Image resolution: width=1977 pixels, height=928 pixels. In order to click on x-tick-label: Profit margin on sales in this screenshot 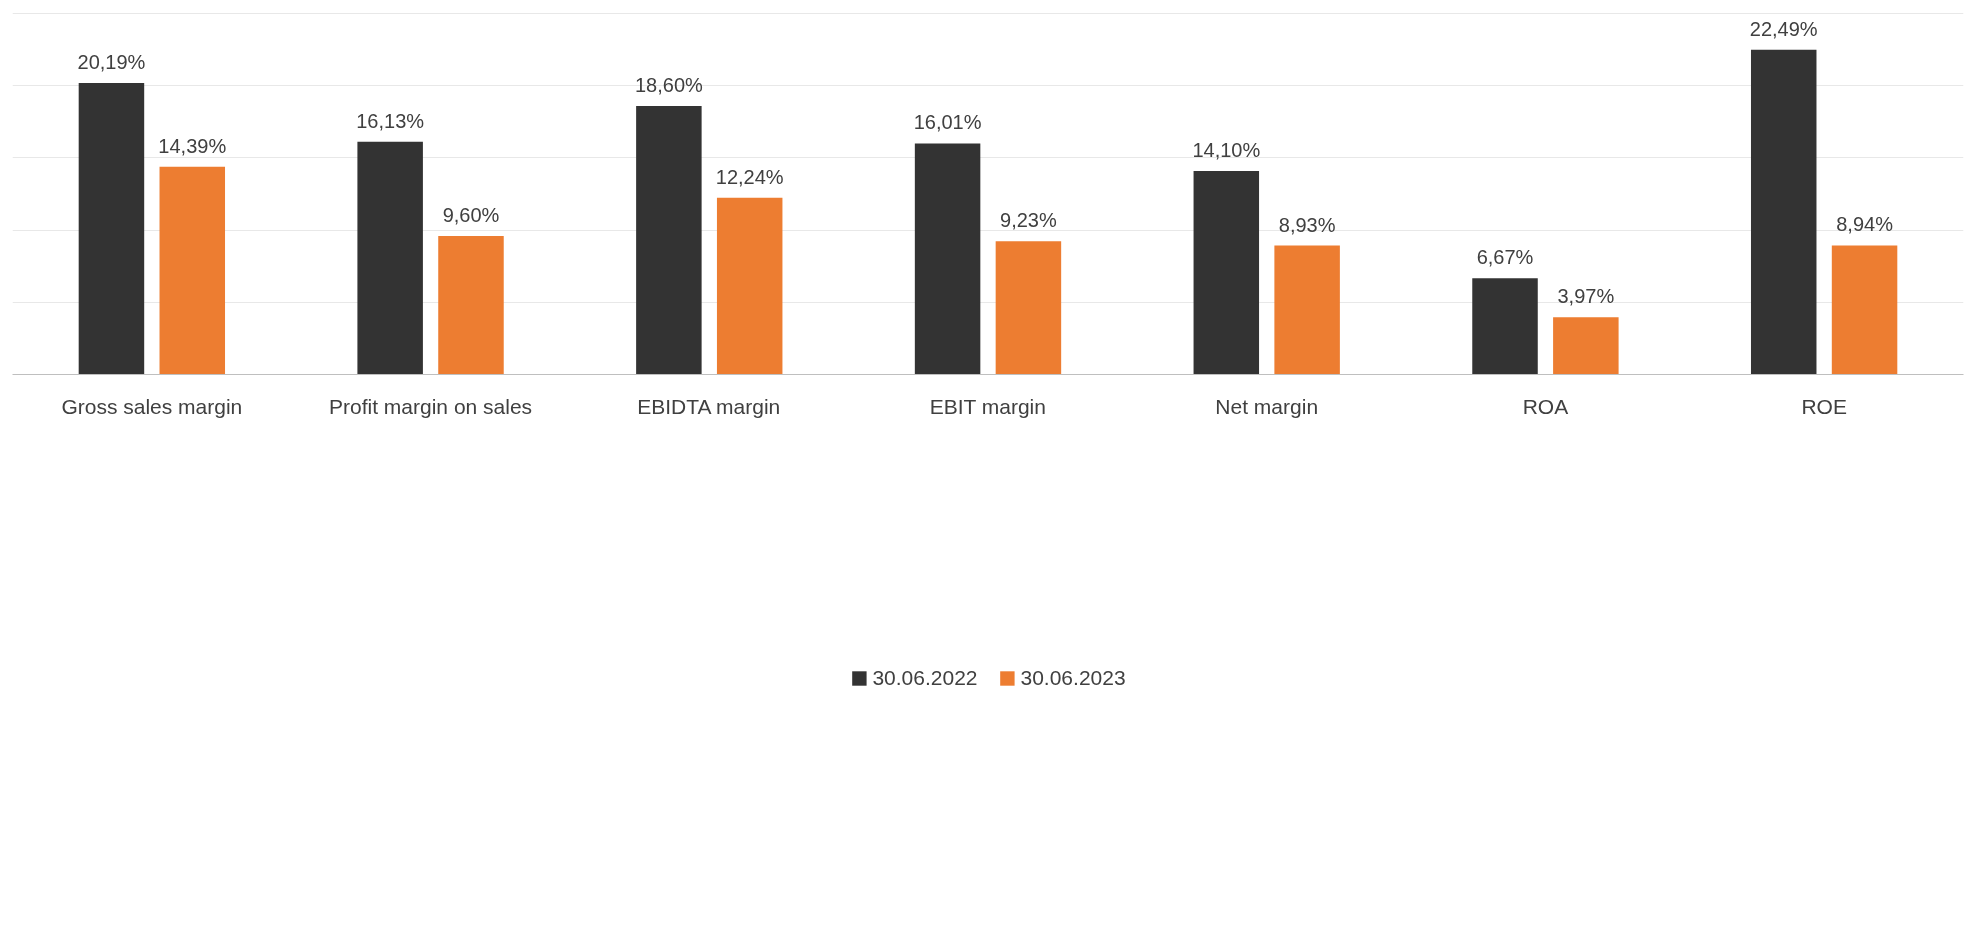, I will do `click(431, 406)`.